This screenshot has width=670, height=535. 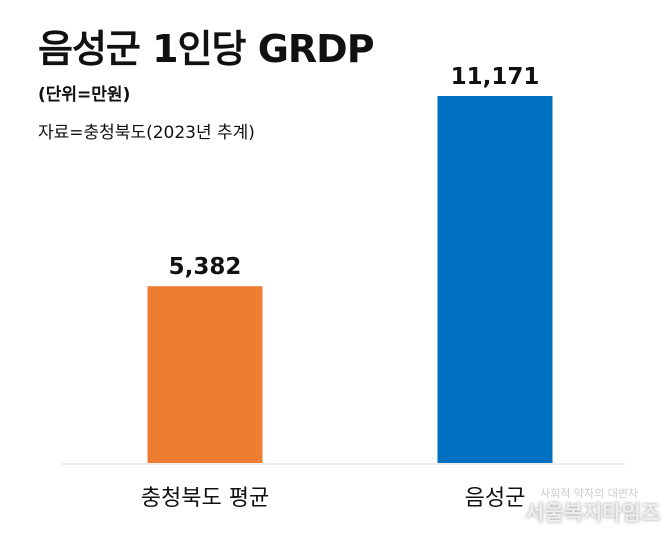 I want to click on x-tick-label: 충청북도 평균, so click(x=205, y=498).